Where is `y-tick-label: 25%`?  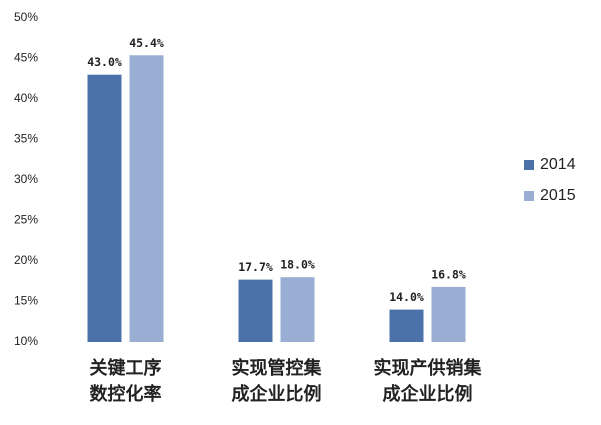 y-tick-label: 25% is located at coordinates (26, 220).